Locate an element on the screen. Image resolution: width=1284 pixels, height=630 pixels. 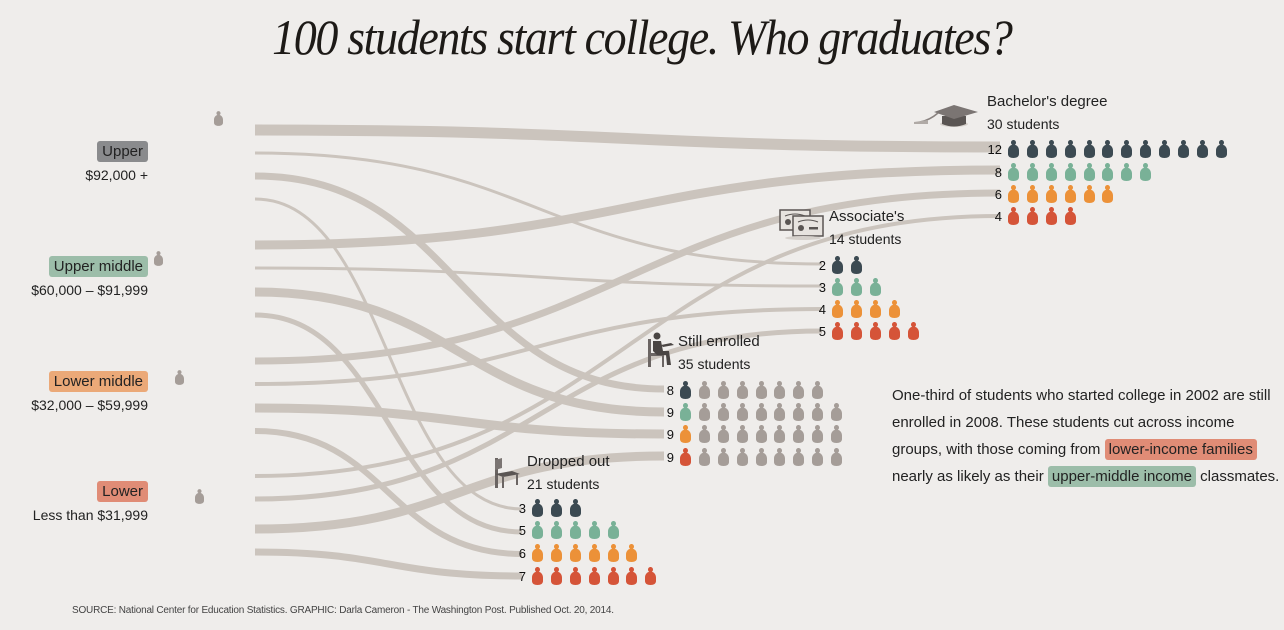
group-lower-middle: Lower middle $32,000 – $59,999 is located at coordinates (89, 392).